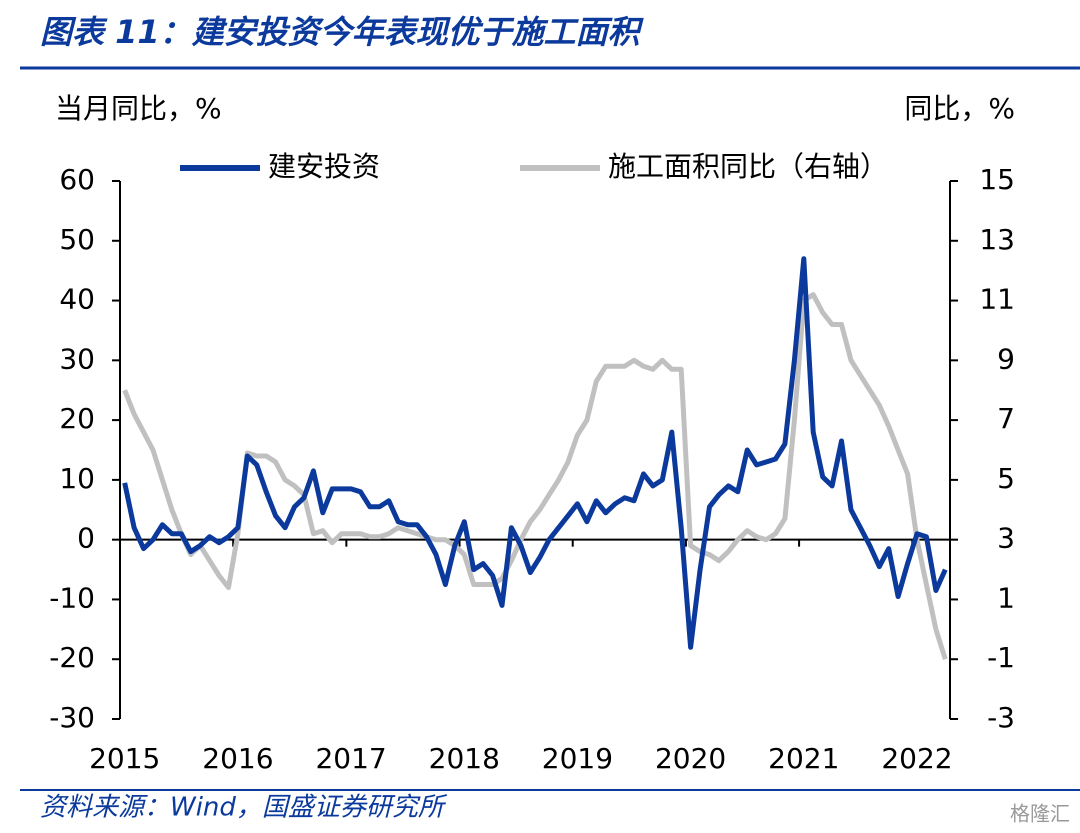 This screenshot has width=1080, height=833. I want to click on y-tick-label: 30, so click(77, 358).